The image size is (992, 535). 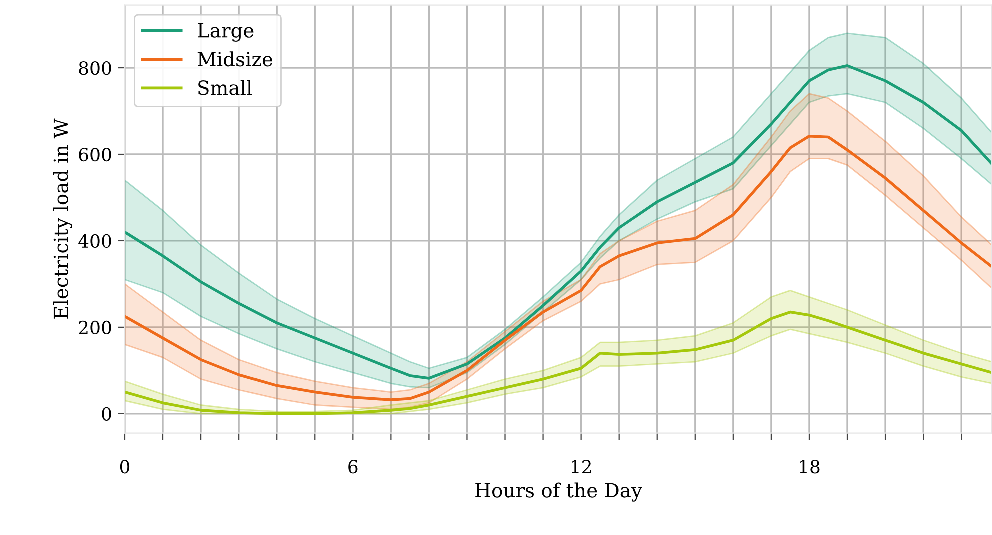 I want to click on y-axis-title: Electricity load in W, so click(x=62, y=218).